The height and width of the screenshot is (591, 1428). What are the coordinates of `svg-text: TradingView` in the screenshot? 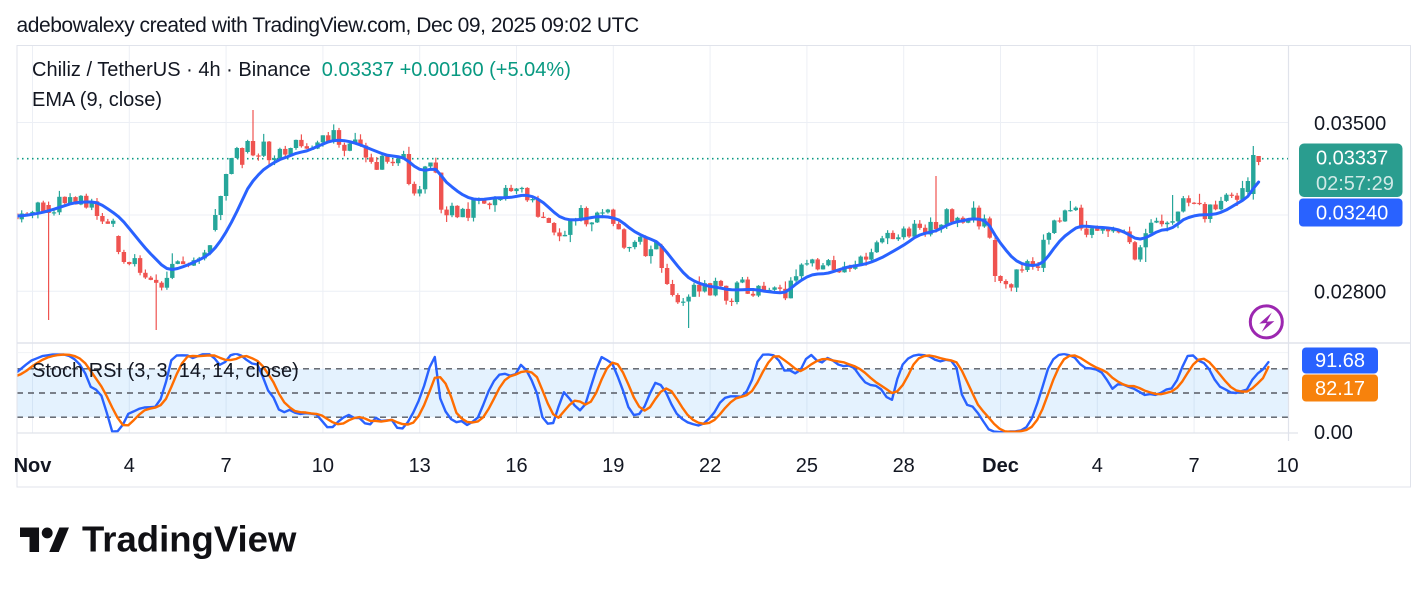 It's located at (189, 539).